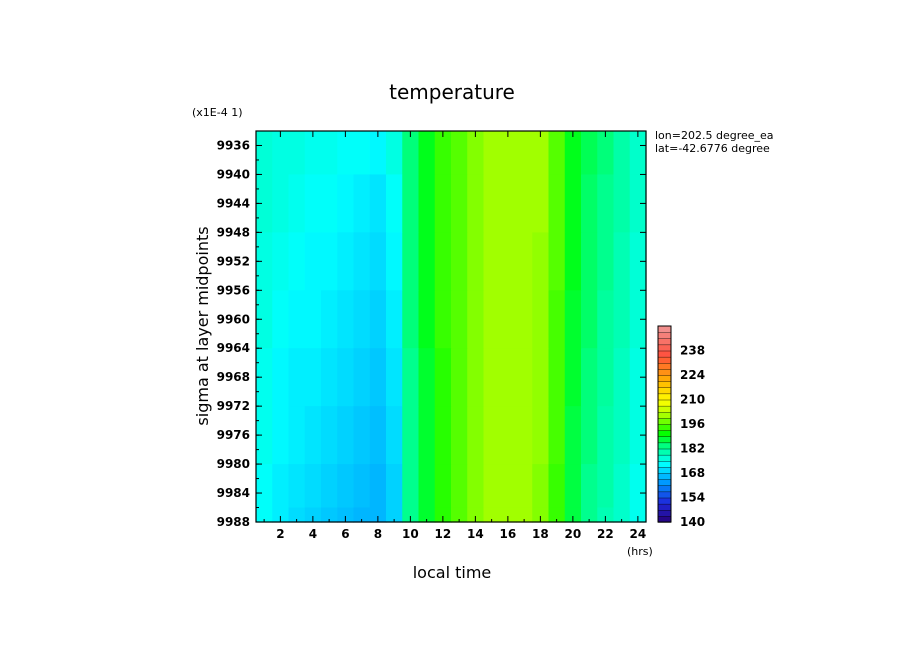  What do you see at coordinates (475, 534) in the screenshot?
I see `x-tick-label: 14` at bounding box center [475, 534].